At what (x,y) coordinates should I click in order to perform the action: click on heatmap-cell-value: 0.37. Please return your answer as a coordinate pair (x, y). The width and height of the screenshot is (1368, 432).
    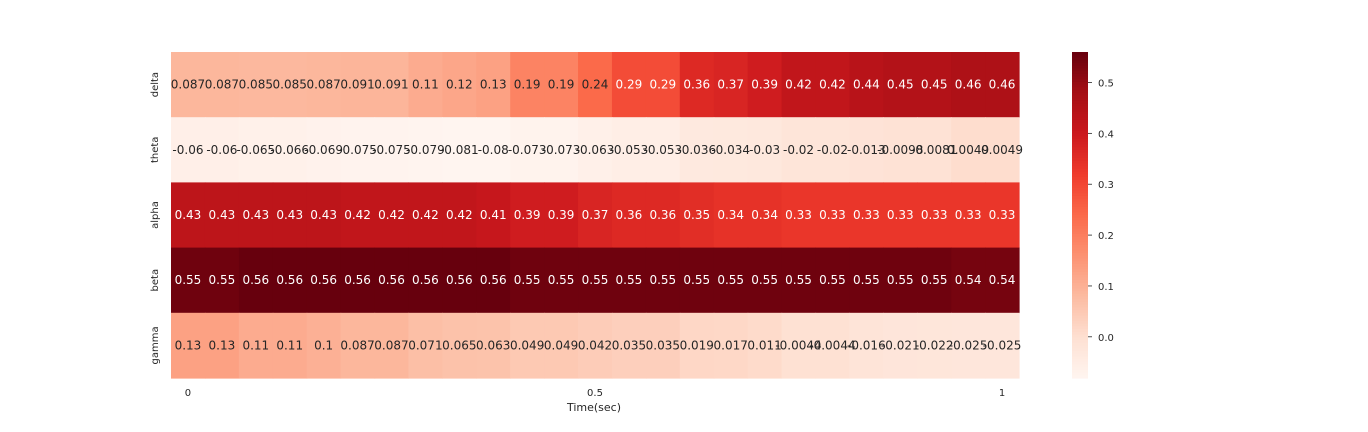
    Looking at the image, I should click on (595, 215).